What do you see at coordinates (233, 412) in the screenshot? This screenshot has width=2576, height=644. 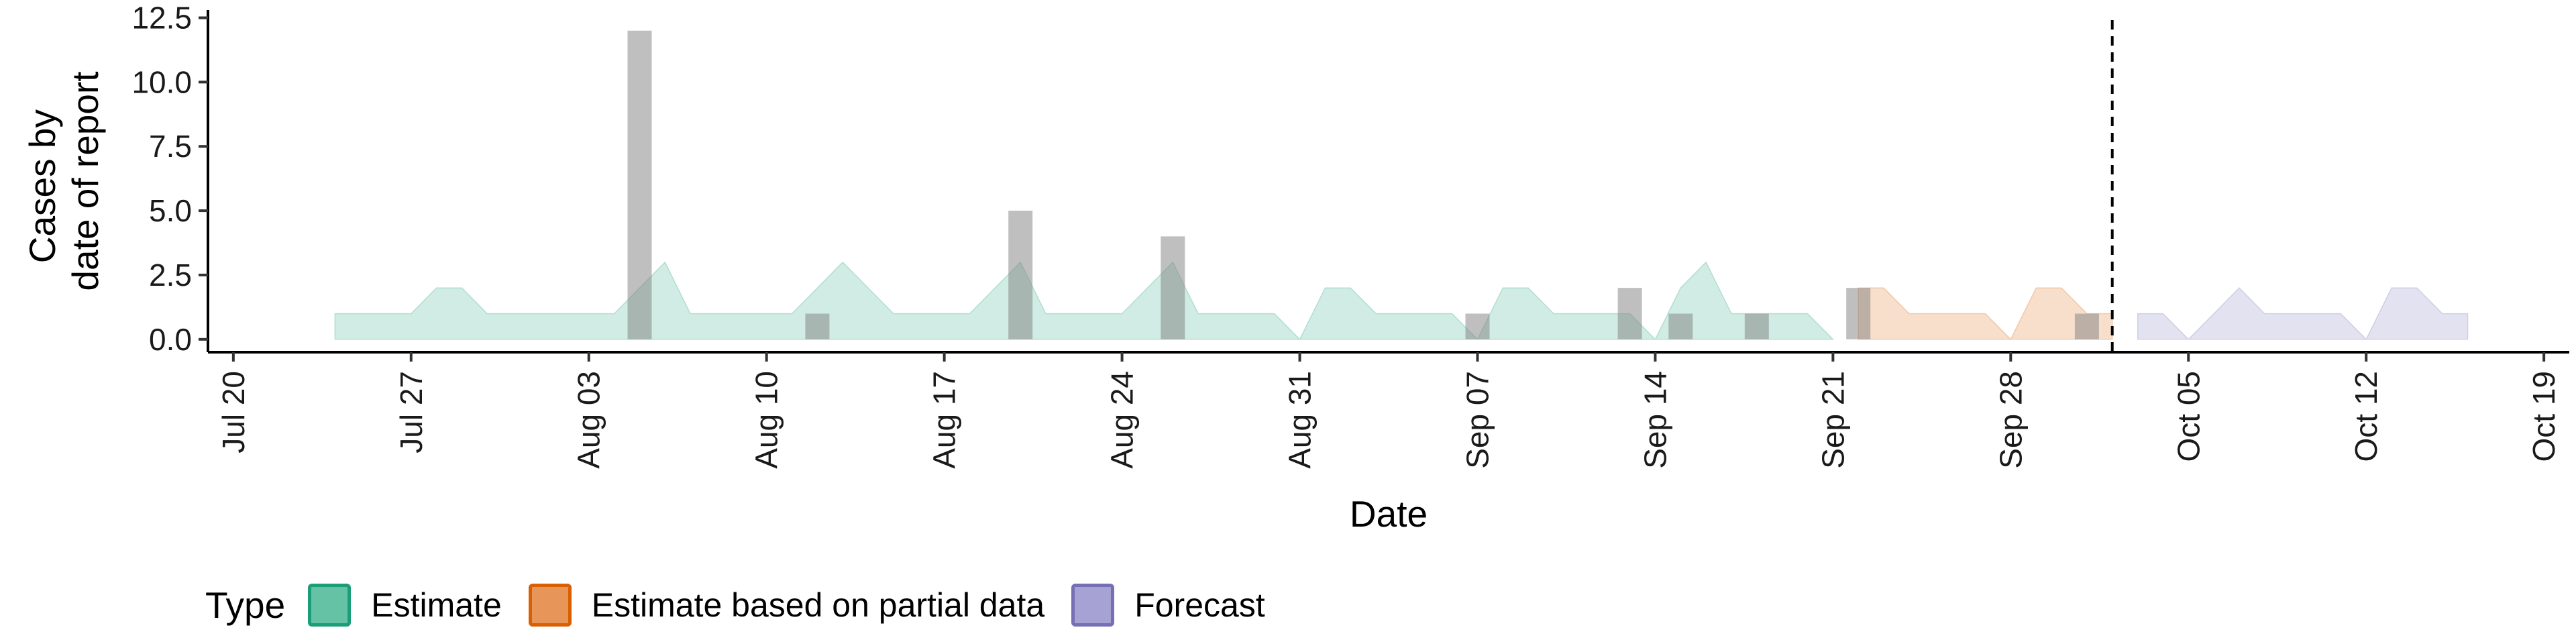 I see `x-tick-label: Jul 20` at bounding box center [233, 412].